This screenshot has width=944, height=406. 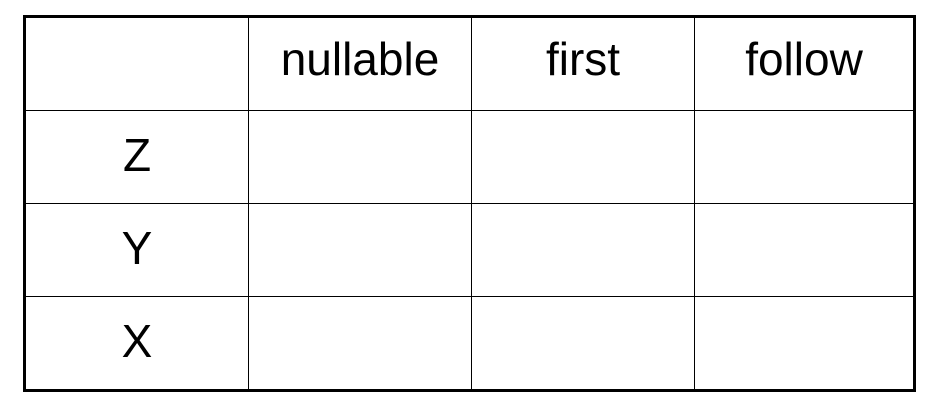 What do you see at coordinates (583, 250) in the screenshot?
I see `cell-y-first` at bounding box center [583, 250].